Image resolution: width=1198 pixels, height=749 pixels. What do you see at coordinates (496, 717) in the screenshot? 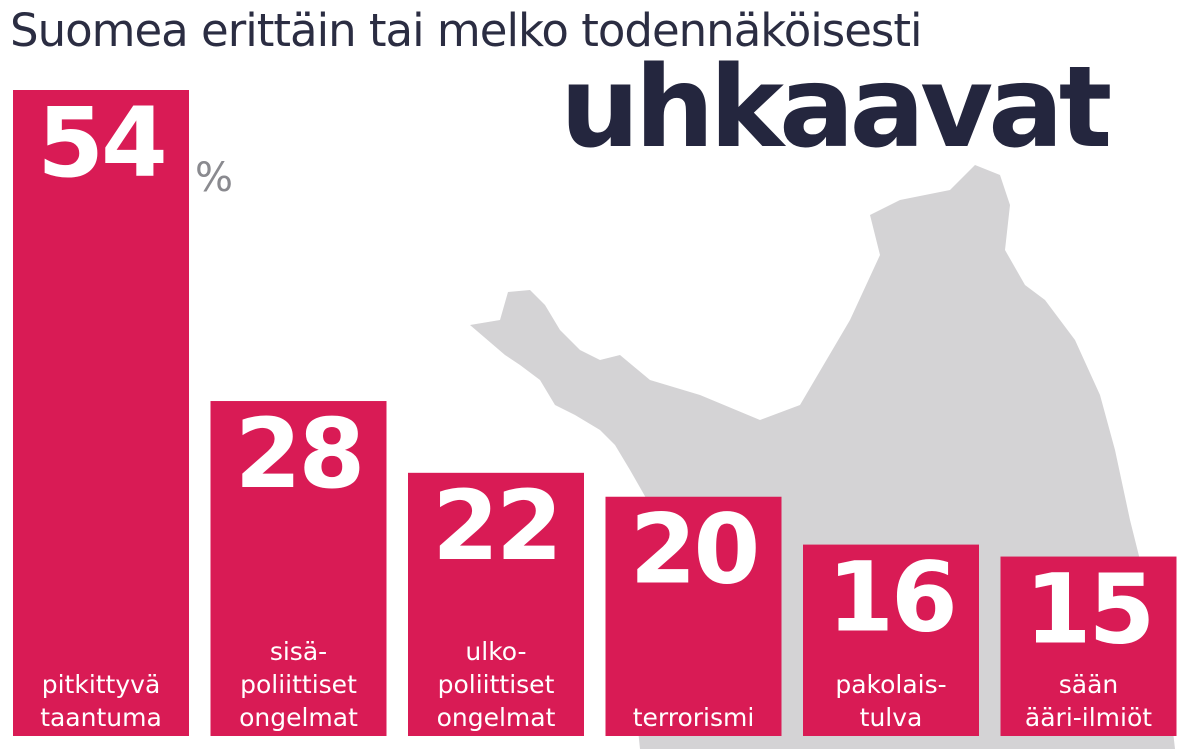
I see `category-label-3-3: ongelmat` at bounding box center [496, 717].